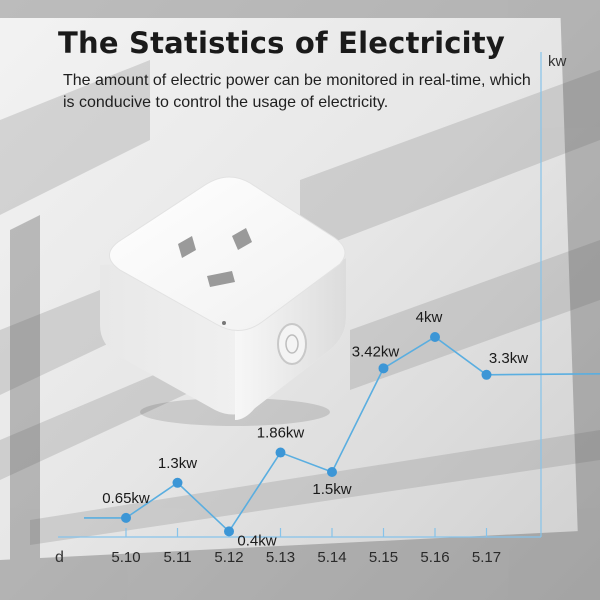 This screenshot has height=600, width=600. I want to click on x-axis-label: d, so click(59, 557).